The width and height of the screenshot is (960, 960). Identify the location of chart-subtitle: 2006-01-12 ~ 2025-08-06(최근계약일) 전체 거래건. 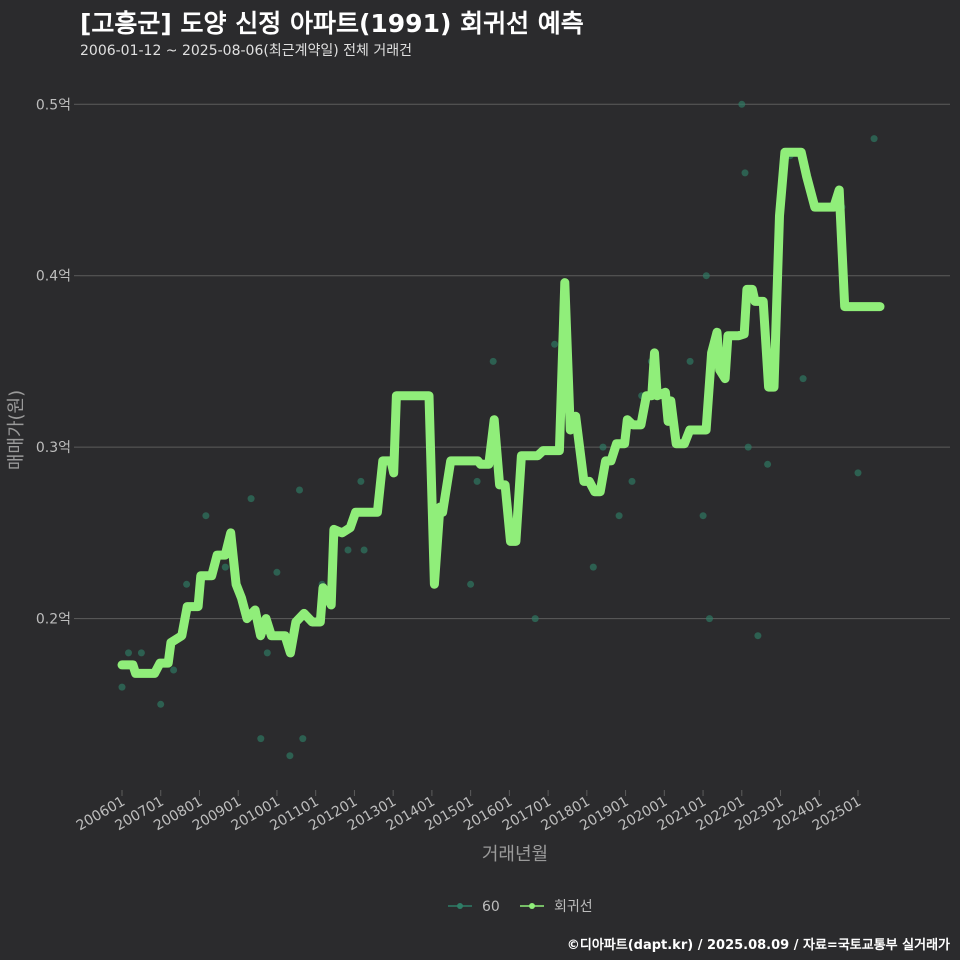
(246, 51).